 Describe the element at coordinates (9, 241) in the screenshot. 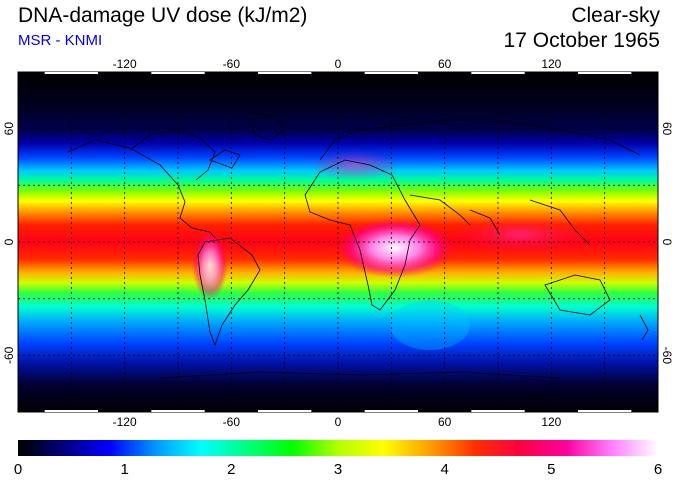

I see `latitude-tick-label-left: 0` at that location.